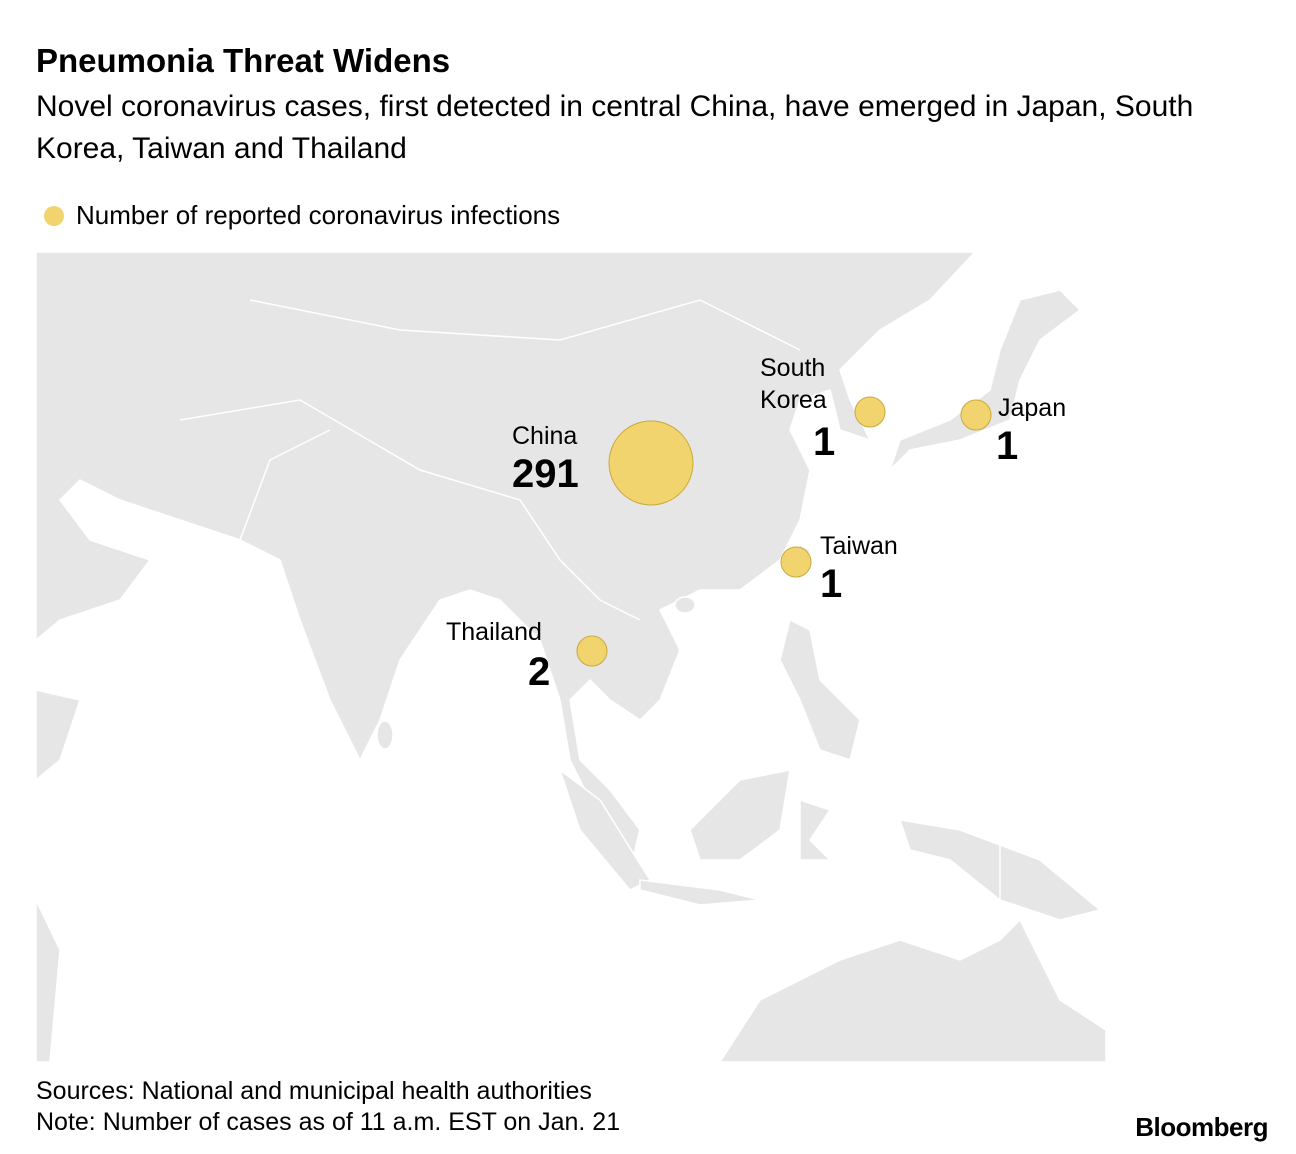 This screenshot has width=1296, height=1154. Describe the element at coordinates (1032, 408) in the screenshot. I see `place-name: Japan` at that location.